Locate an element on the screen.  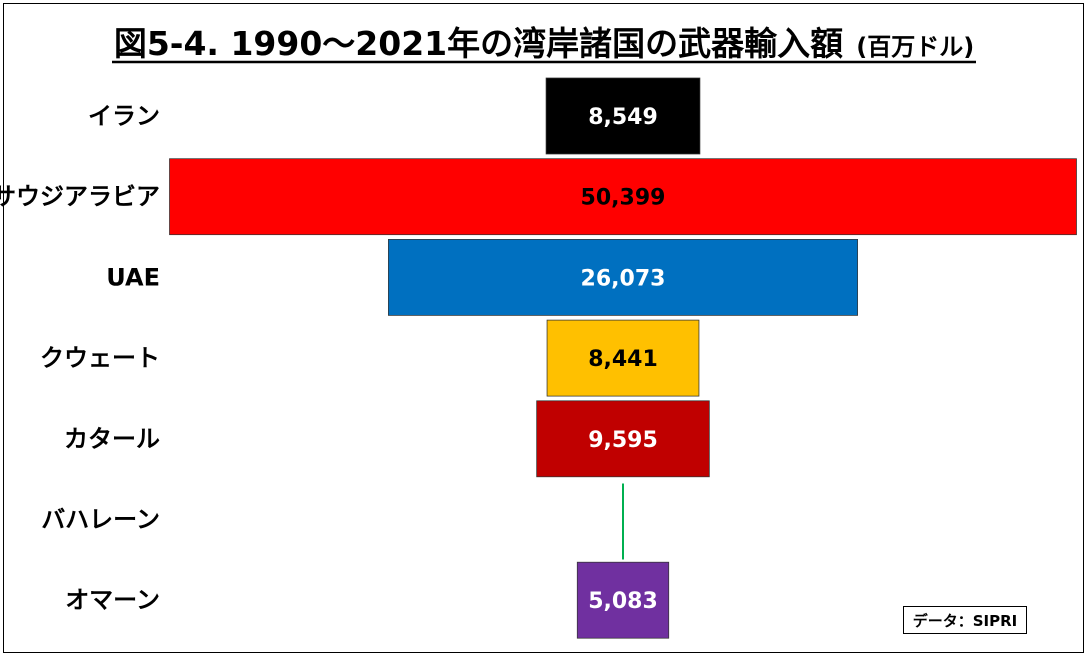
chart-title: 図5-4. 1990～2021年の湾岸諸国の武器輸入額 (百万ドル) is located at coordinates (544, 43).